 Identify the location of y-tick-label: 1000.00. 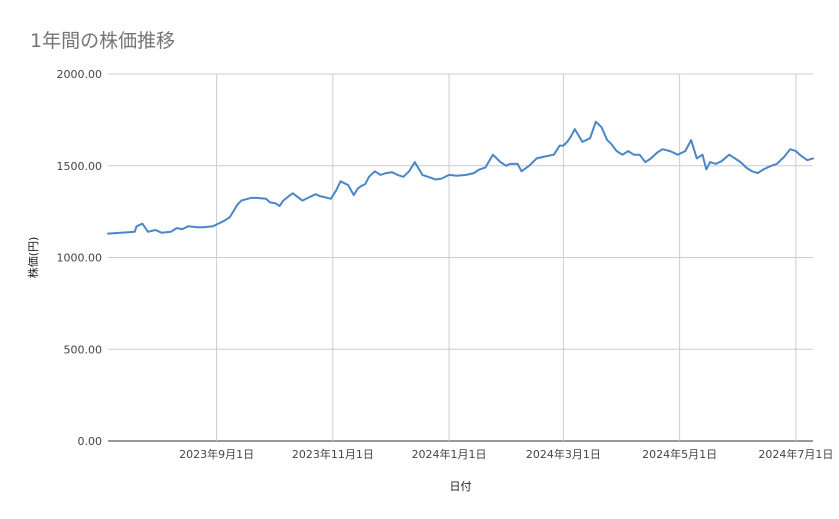
(80, 258).